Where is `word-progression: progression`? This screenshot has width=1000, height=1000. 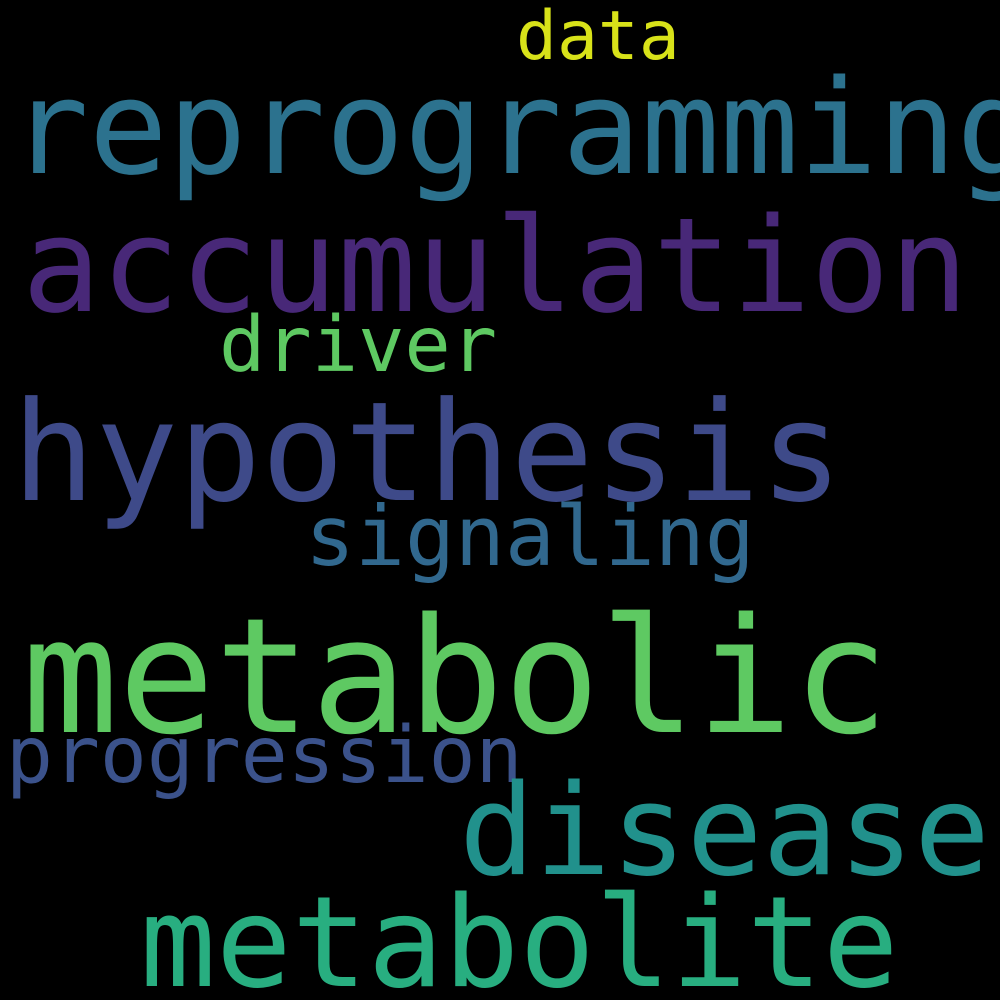 word-progression: progression is located at coordinates (264, 756).